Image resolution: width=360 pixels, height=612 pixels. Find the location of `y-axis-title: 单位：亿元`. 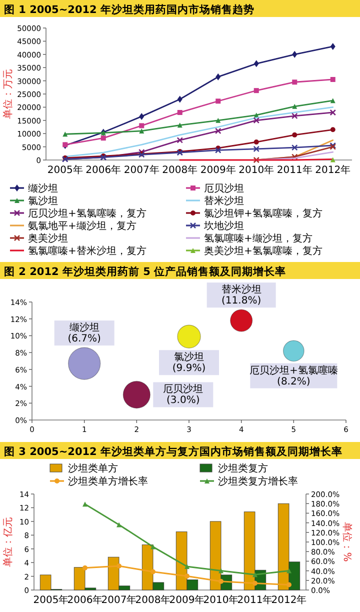

y-axis-title: 单位：亿元 is located at coordinates (8, 542).